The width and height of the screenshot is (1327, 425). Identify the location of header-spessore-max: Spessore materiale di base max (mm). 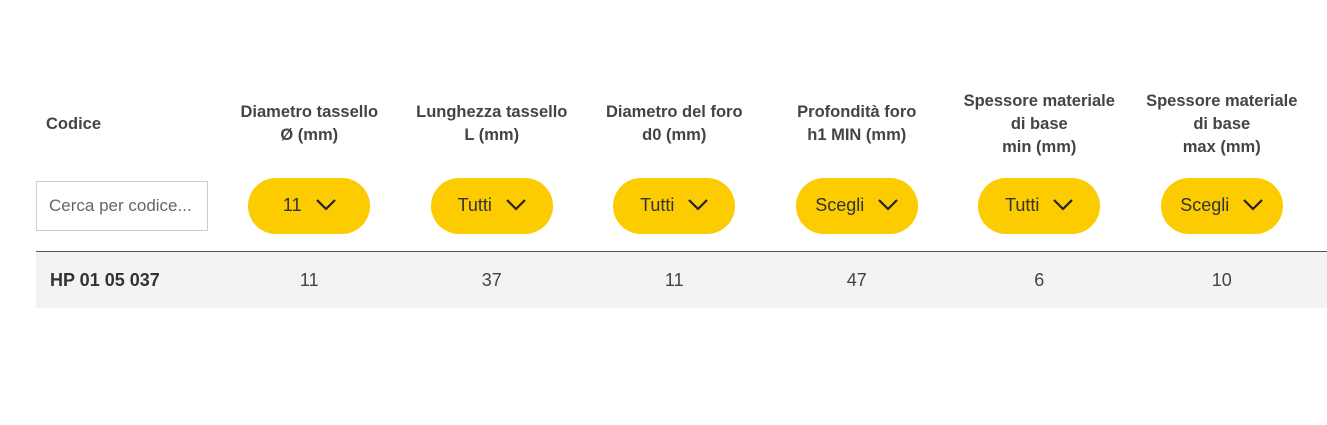
(1222, 123).